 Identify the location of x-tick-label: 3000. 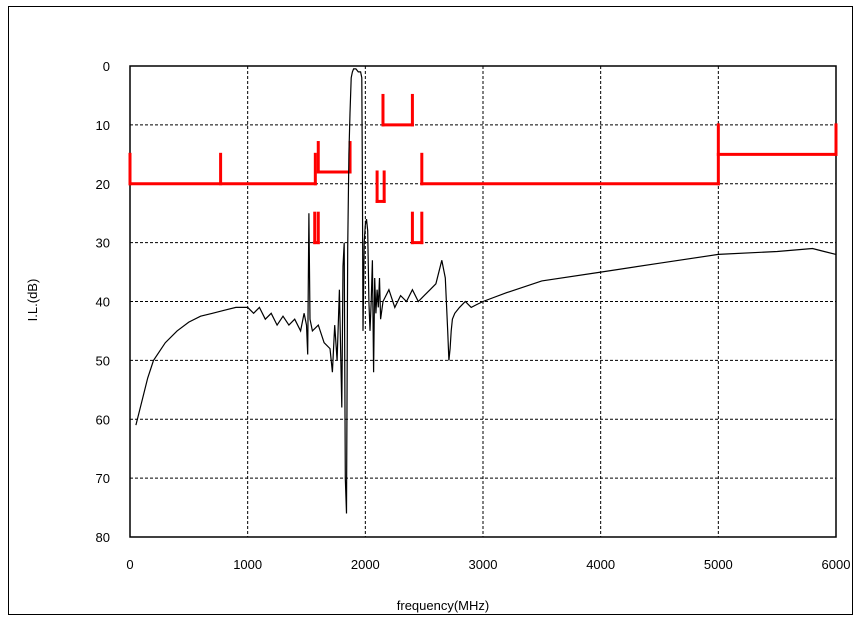
(483, 564).